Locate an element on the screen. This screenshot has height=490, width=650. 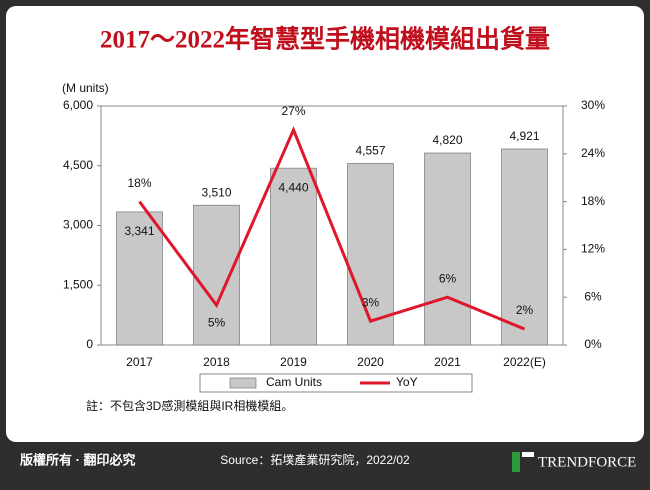
logo: TRENDFORCE is located at coordinates (587, 462).